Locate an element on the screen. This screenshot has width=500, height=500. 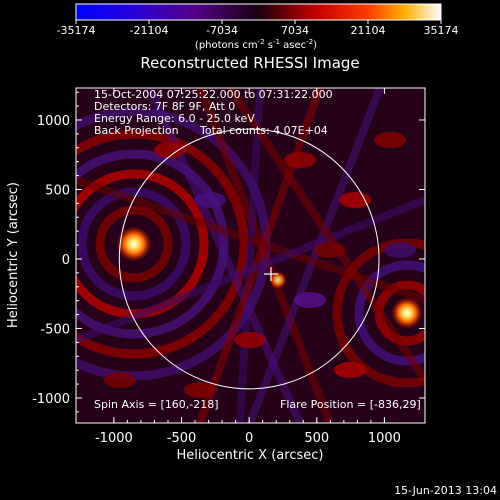
annotation-total-counts: Total counts: 4.07E+04 is located at coordinates (263, 130).